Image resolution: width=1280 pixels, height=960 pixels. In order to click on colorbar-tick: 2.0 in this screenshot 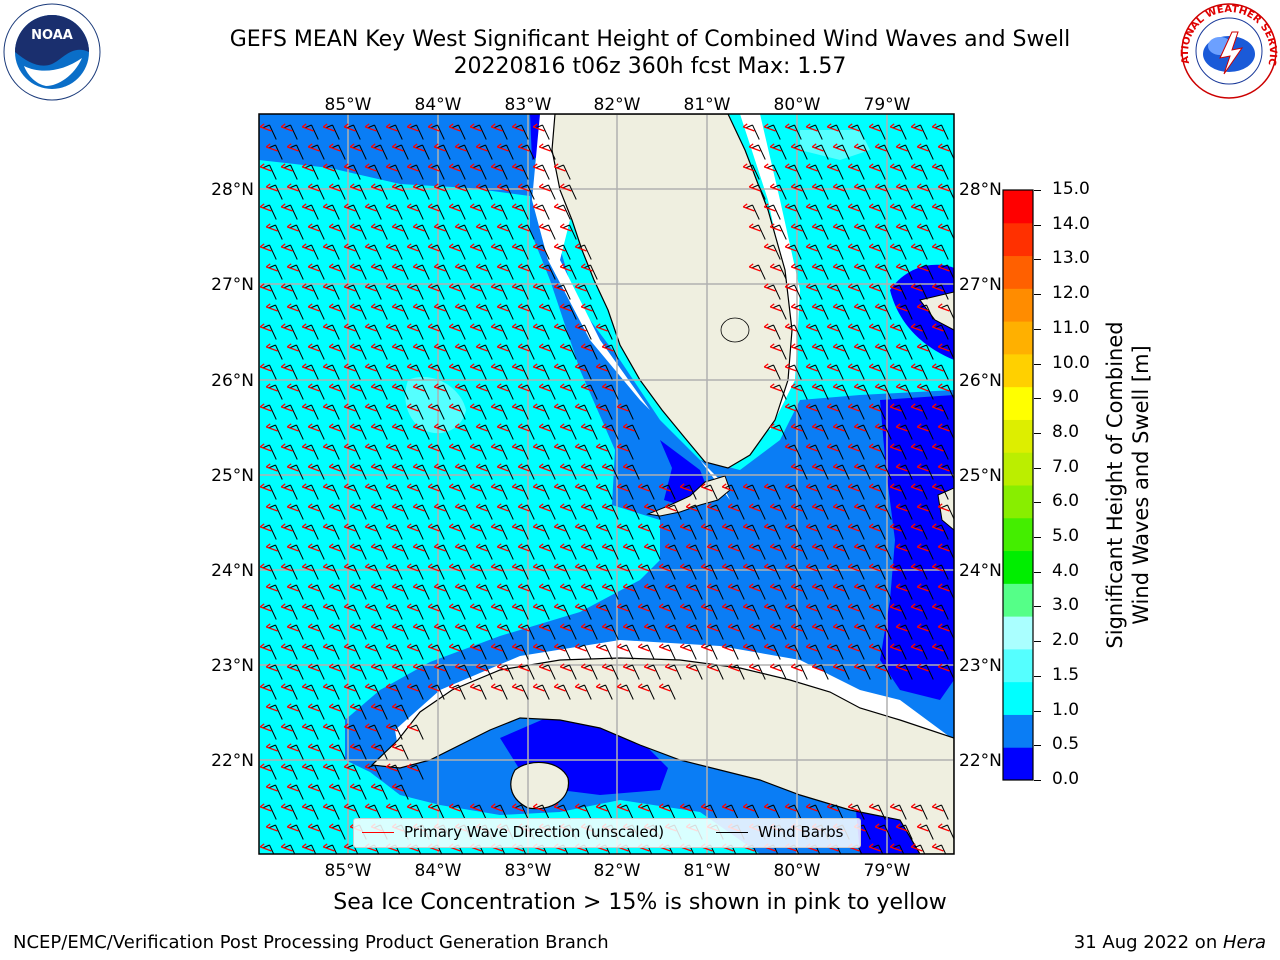, I will do `click(1066, 640)`.